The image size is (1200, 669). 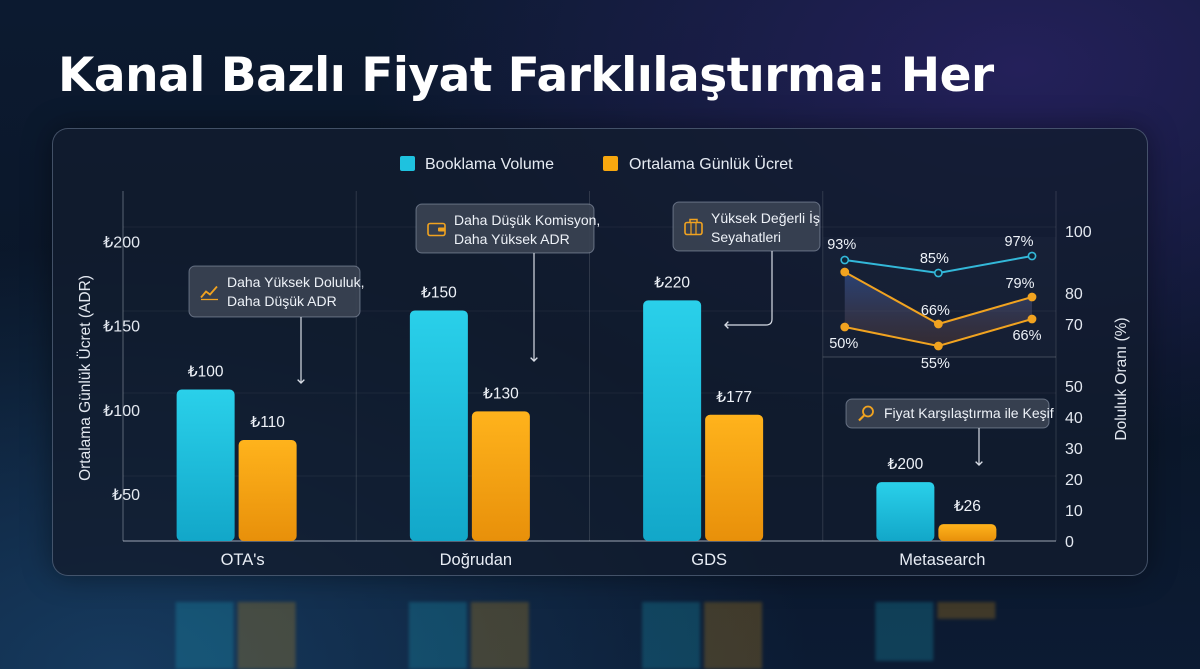 I want to click on y2-tick-label: 100, so click(x=1078, y=232).